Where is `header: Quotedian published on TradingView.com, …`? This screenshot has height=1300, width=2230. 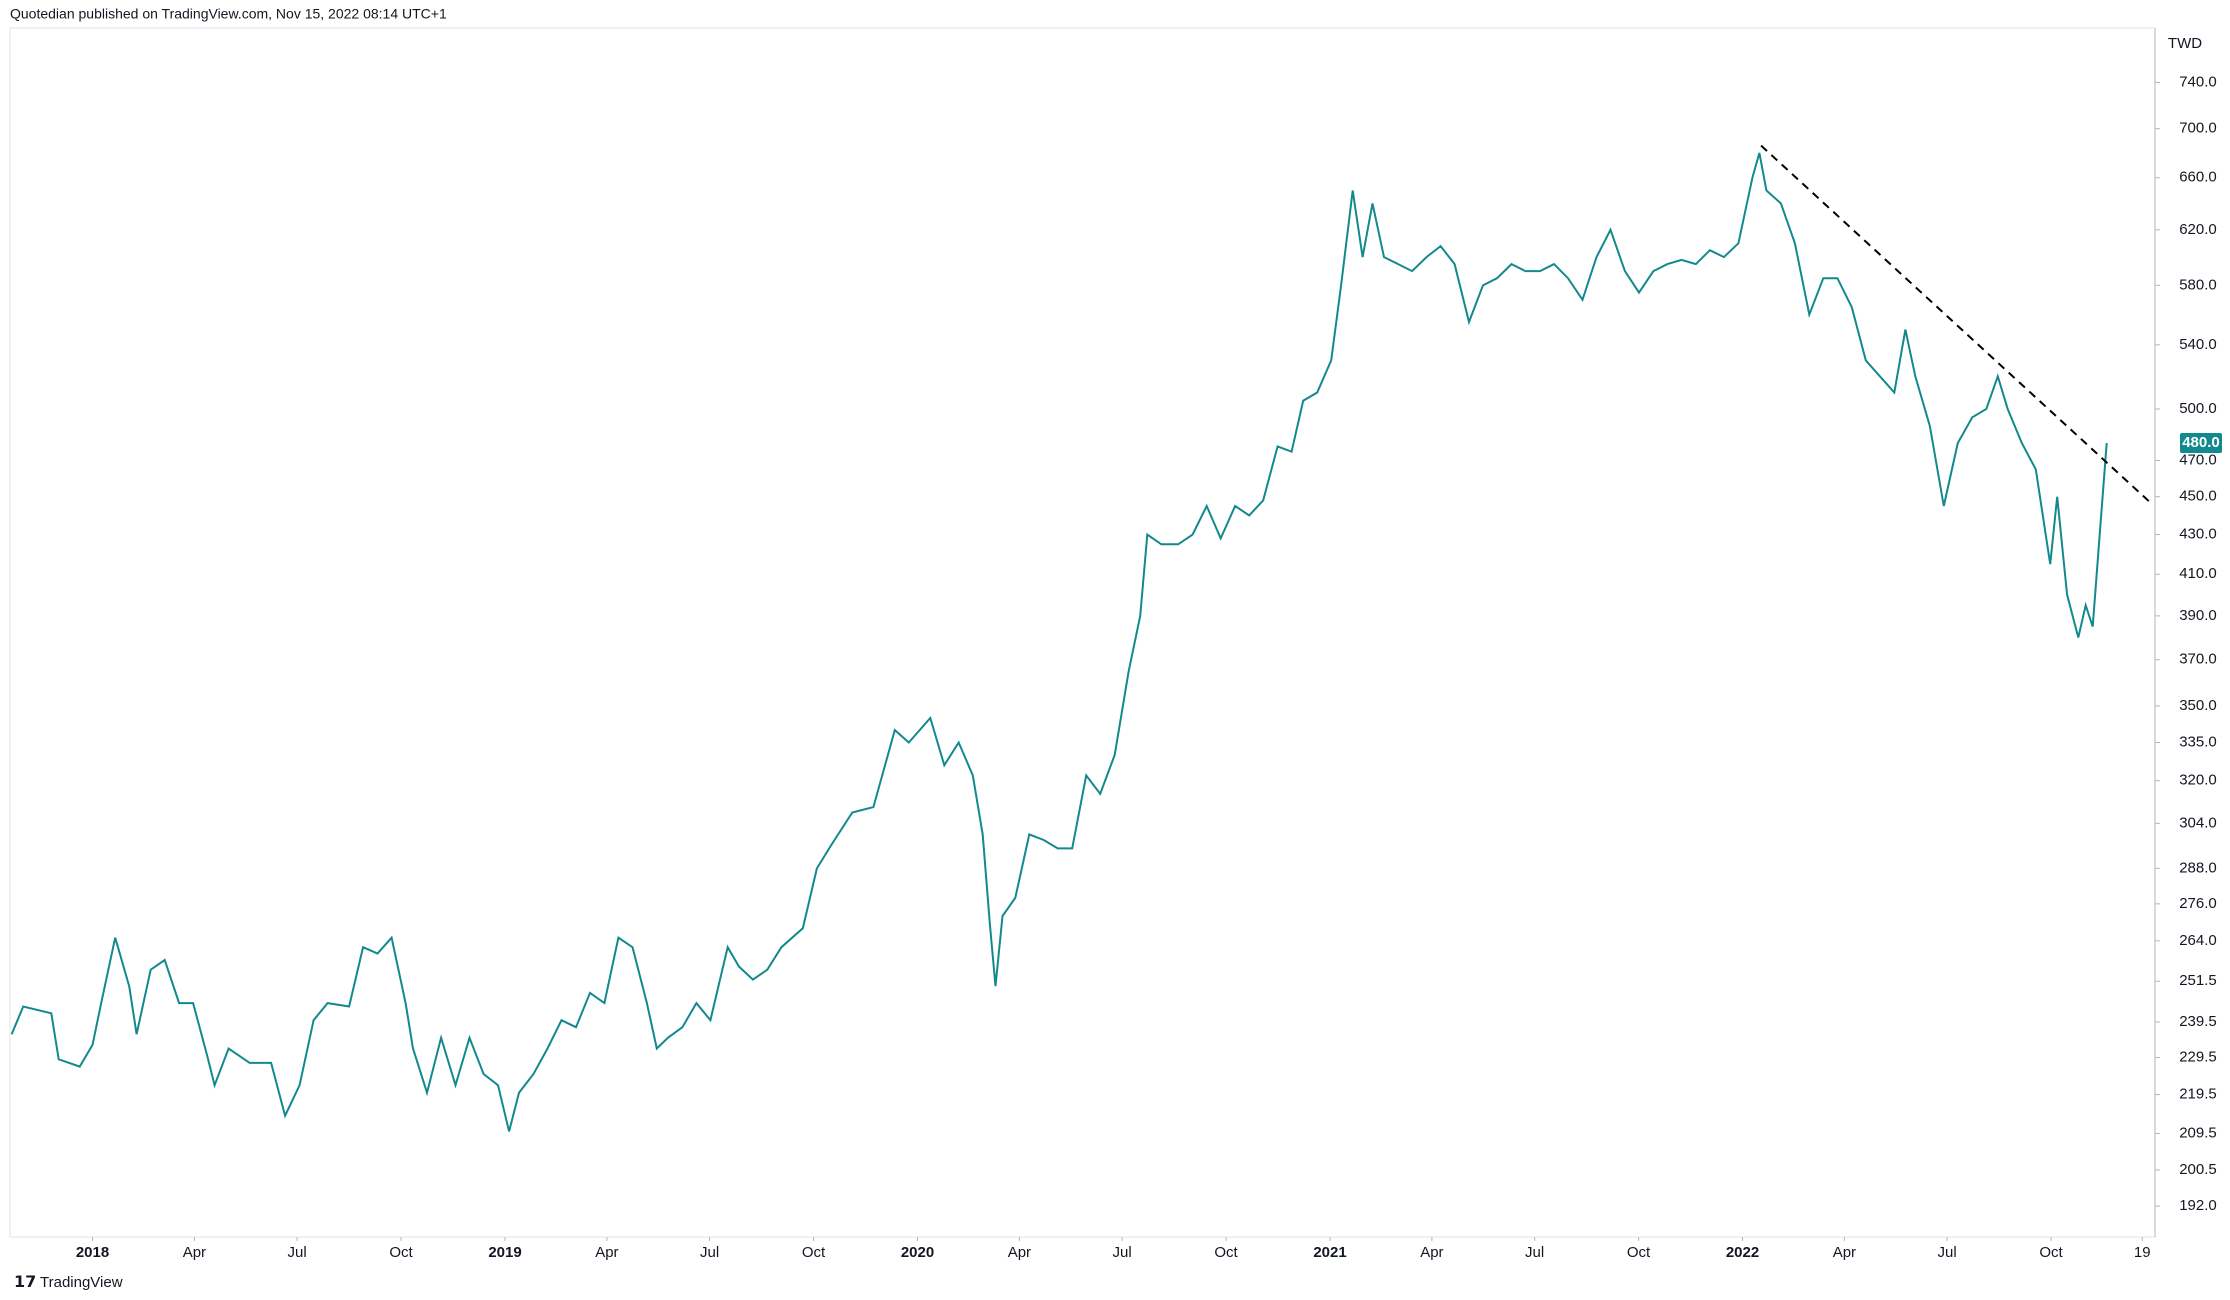
header: Quotedian published on TradingView.com, … is located at coordinates (228, 14).